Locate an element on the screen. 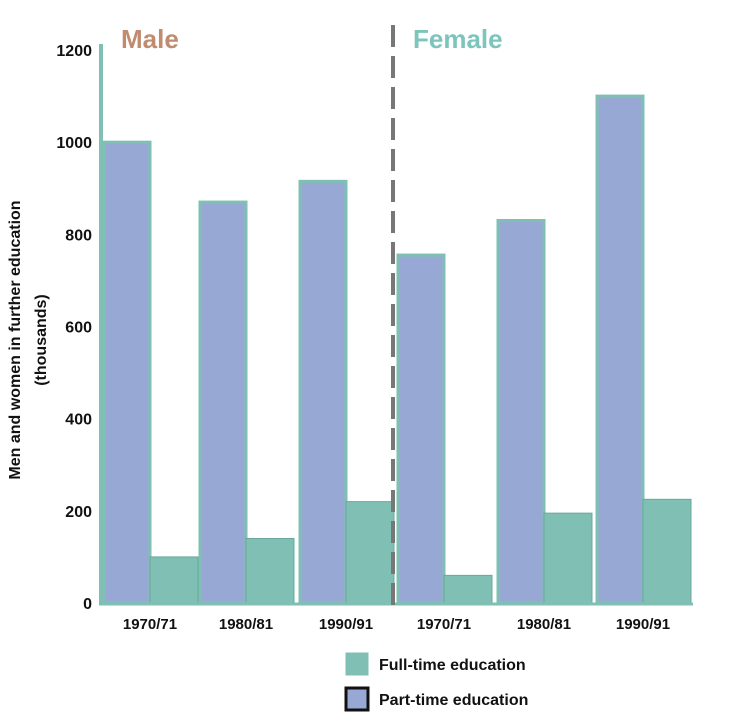 Image resolution: width=735 pixels, height=726 pixels. y-tick-label: 0 is located at coordinates (87, 604).